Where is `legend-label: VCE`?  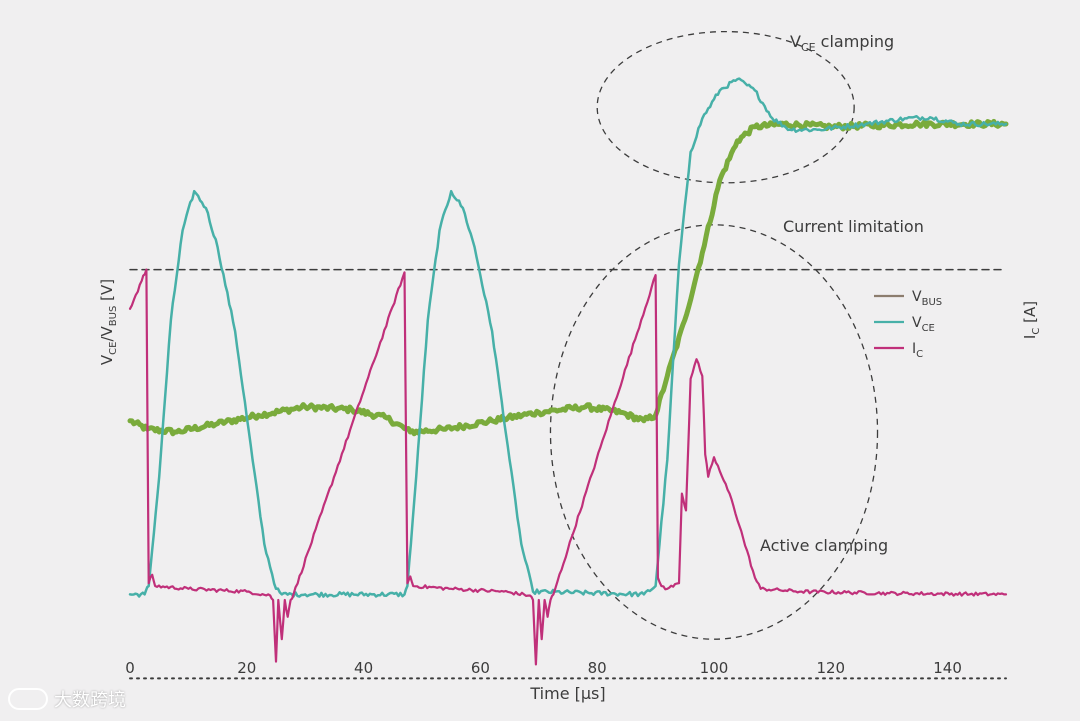 legend-label: VCE is located at coordinates (923, 324).